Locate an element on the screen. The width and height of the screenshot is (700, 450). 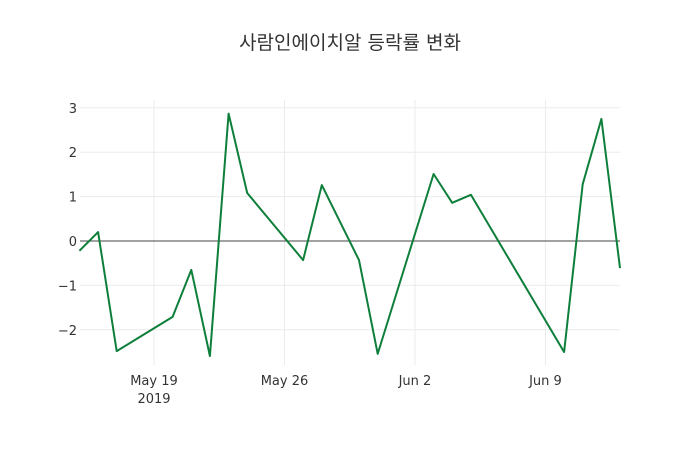
y-tick-label: 2 is located at coordinates (73, 153).